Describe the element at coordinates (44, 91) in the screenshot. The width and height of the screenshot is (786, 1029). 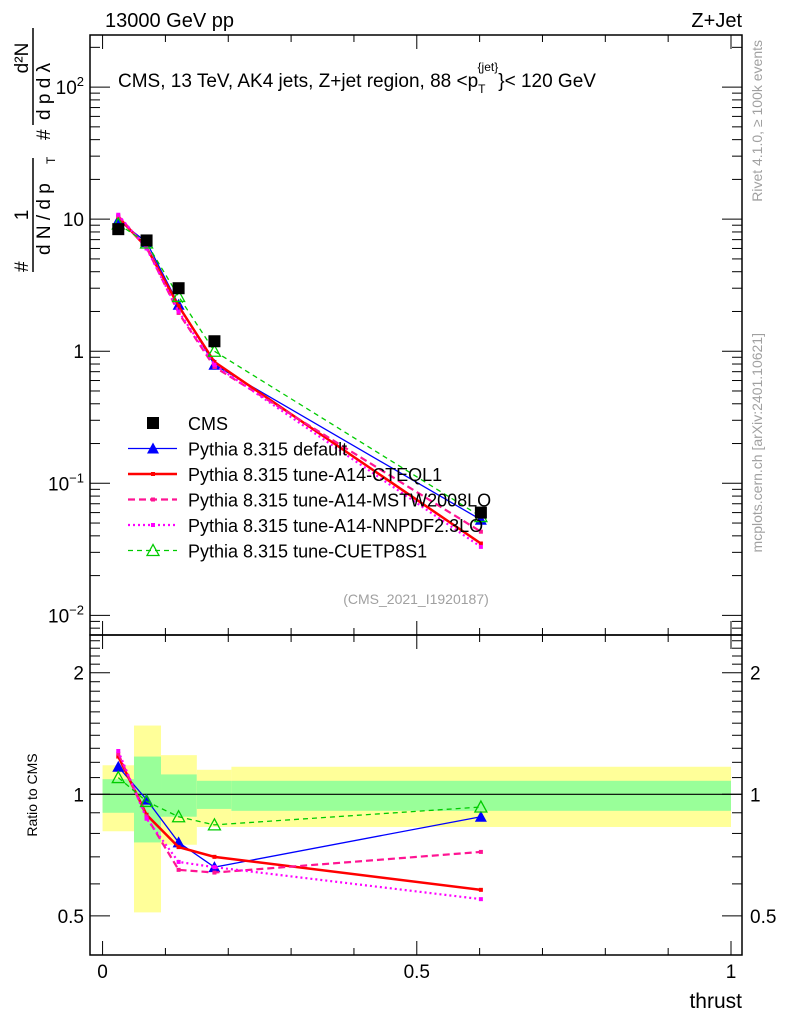
I see `ylabel-den2: d p d λ` at that location.